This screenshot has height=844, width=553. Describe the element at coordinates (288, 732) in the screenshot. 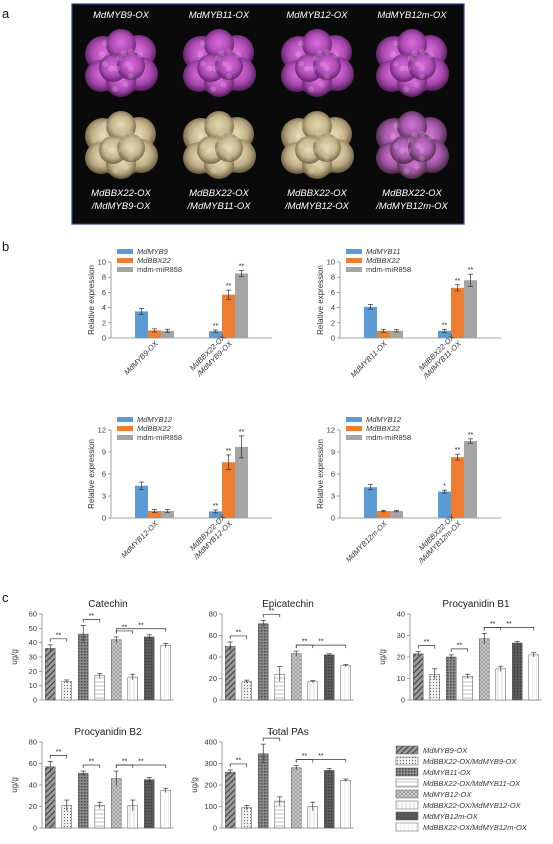

I see `pa-chart-title: Total PAs` at that location.